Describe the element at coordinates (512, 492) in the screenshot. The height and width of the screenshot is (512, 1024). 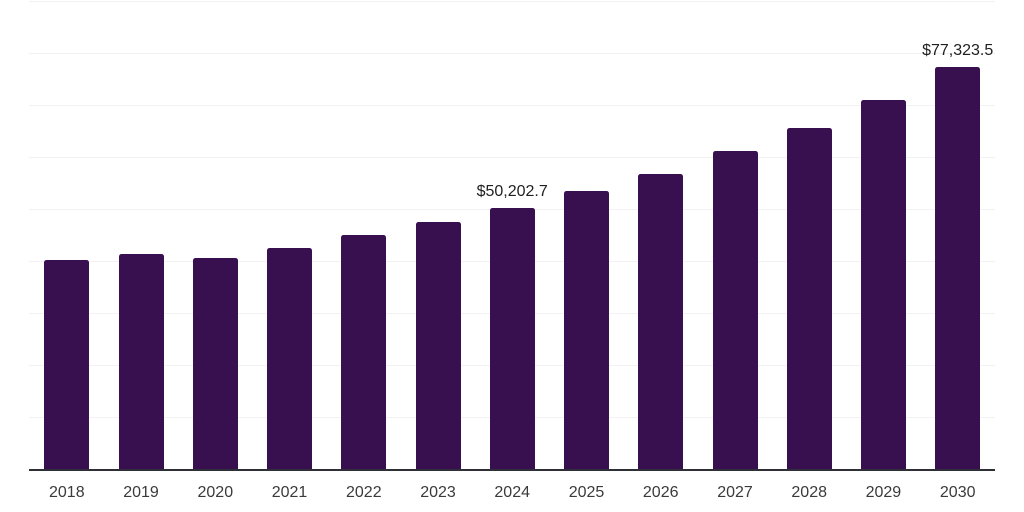
I see `x-axis-label-2024: 2024` at that location.